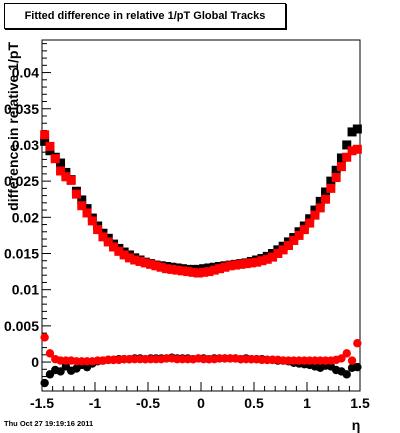 The width and height of the screenshot is (400, 433). I want to click on y-tick-label: 0.02, so click(25, 217).